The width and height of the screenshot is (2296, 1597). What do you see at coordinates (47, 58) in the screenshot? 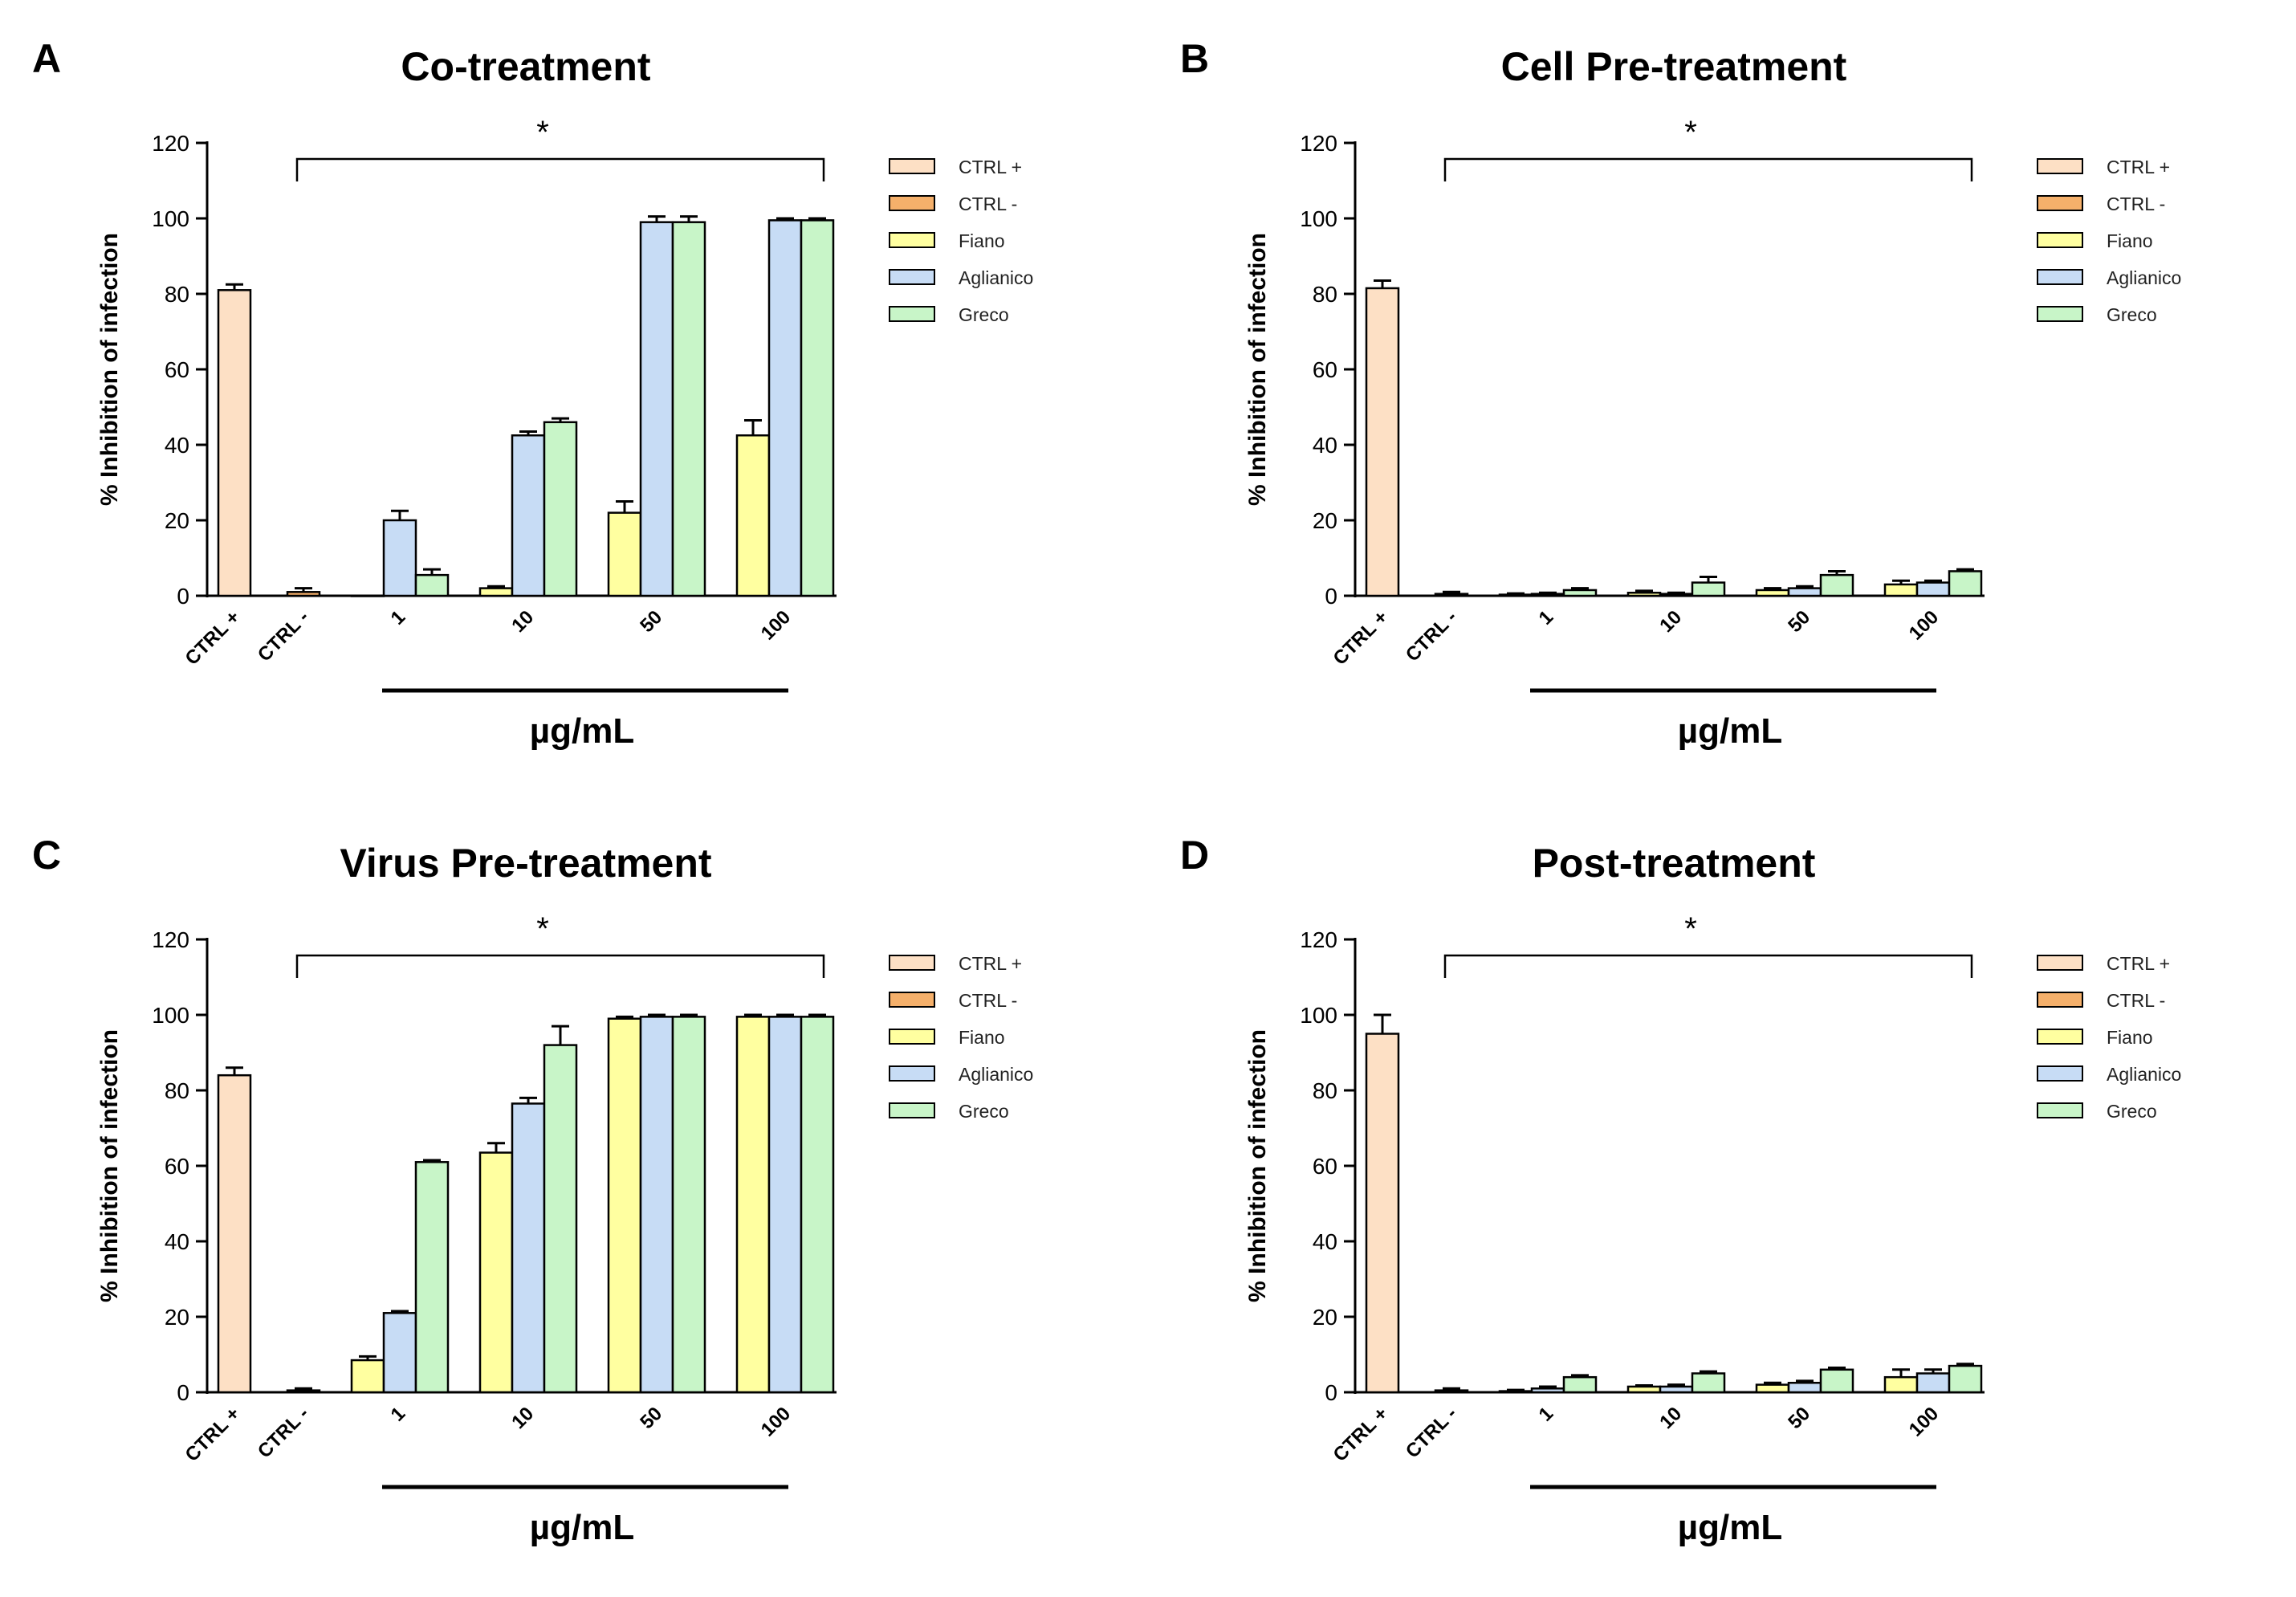
I see `panel-letter: A` at bounding box center [47, 58].